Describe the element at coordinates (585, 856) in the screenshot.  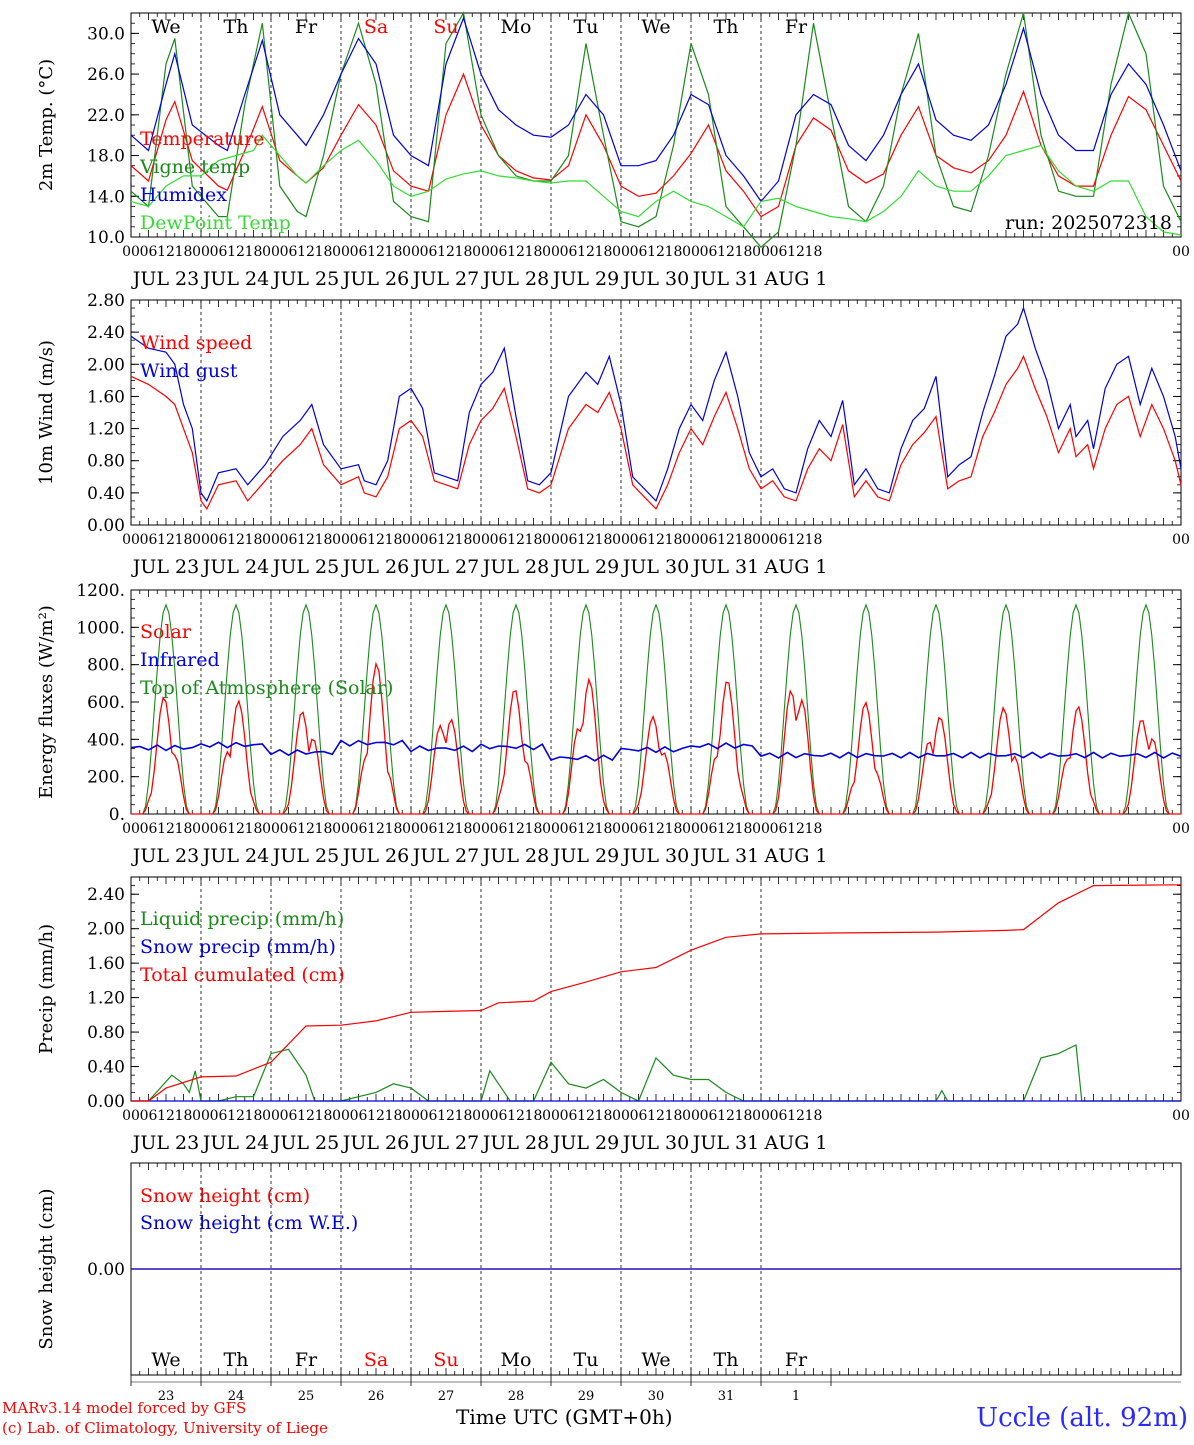
I see `date-label: JUL 29` at that location.